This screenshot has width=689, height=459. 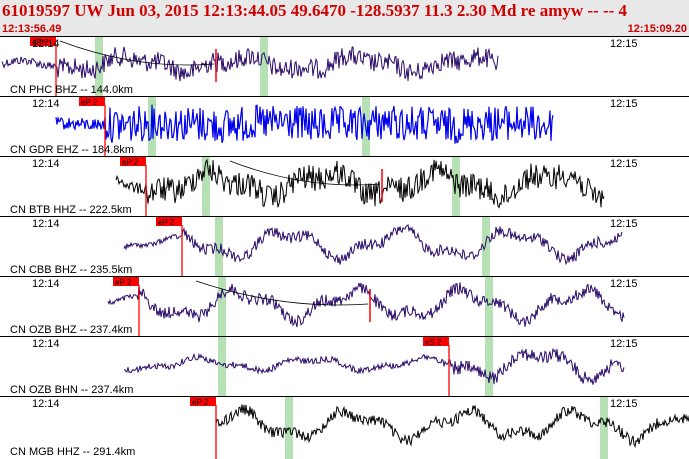 I want to click on phase-pick-label: eS 2, so click(x=433, y=342).